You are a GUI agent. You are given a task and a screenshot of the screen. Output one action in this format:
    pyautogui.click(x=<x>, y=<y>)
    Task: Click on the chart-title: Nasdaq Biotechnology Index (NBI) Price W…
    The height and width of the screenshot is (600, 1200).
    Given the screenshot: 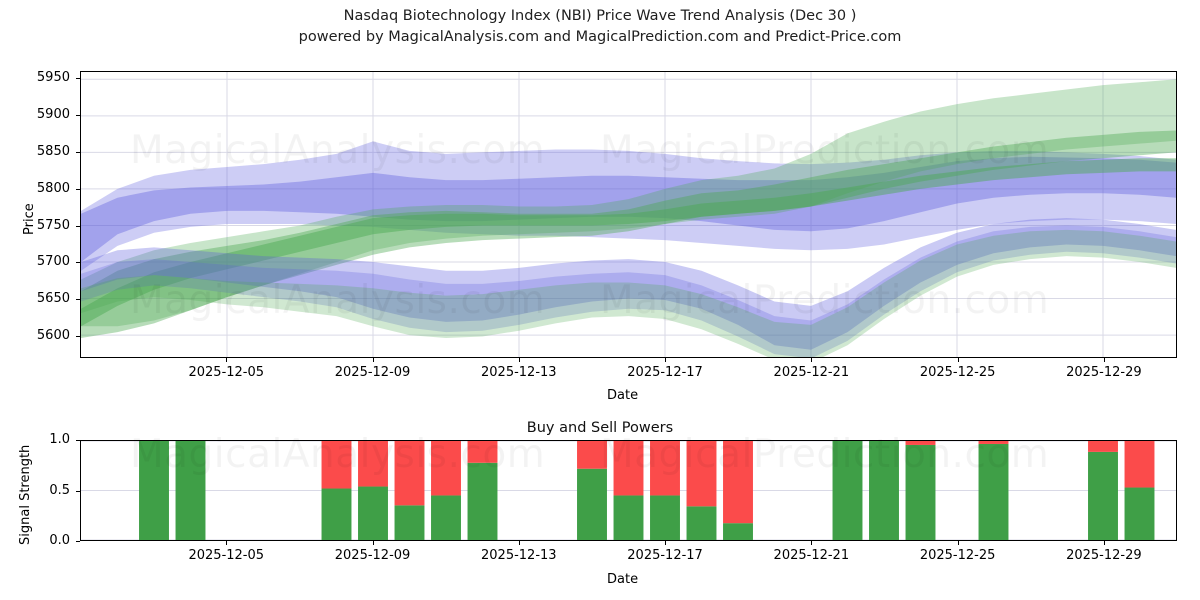 What is the action you would take?
    pyautogui.click(x=600, y=16)
    